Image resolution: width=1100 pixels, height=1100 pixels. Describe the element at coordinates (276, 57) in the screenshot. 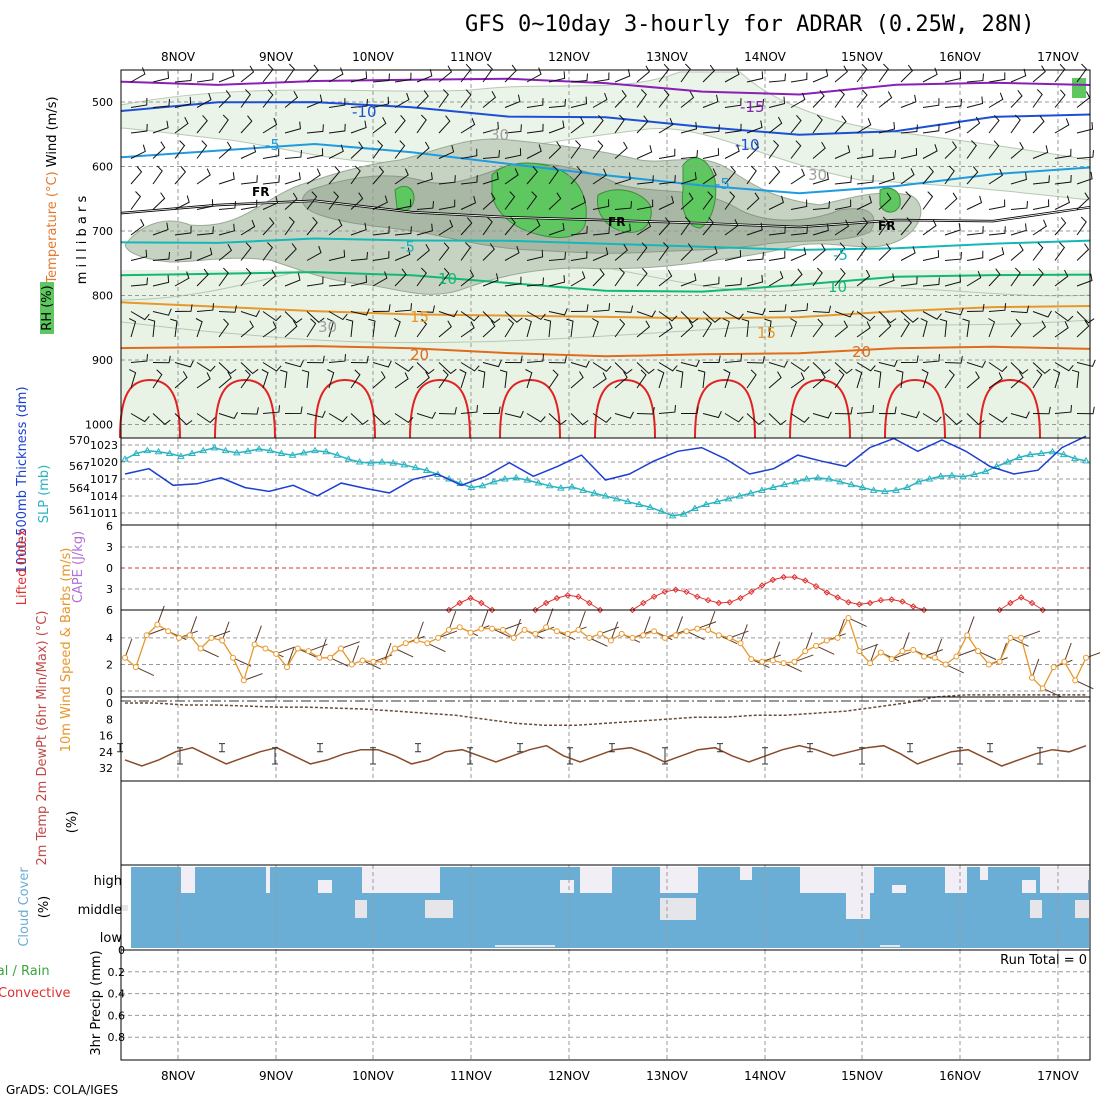

I see `date-label-top: 9NOV` at that location.